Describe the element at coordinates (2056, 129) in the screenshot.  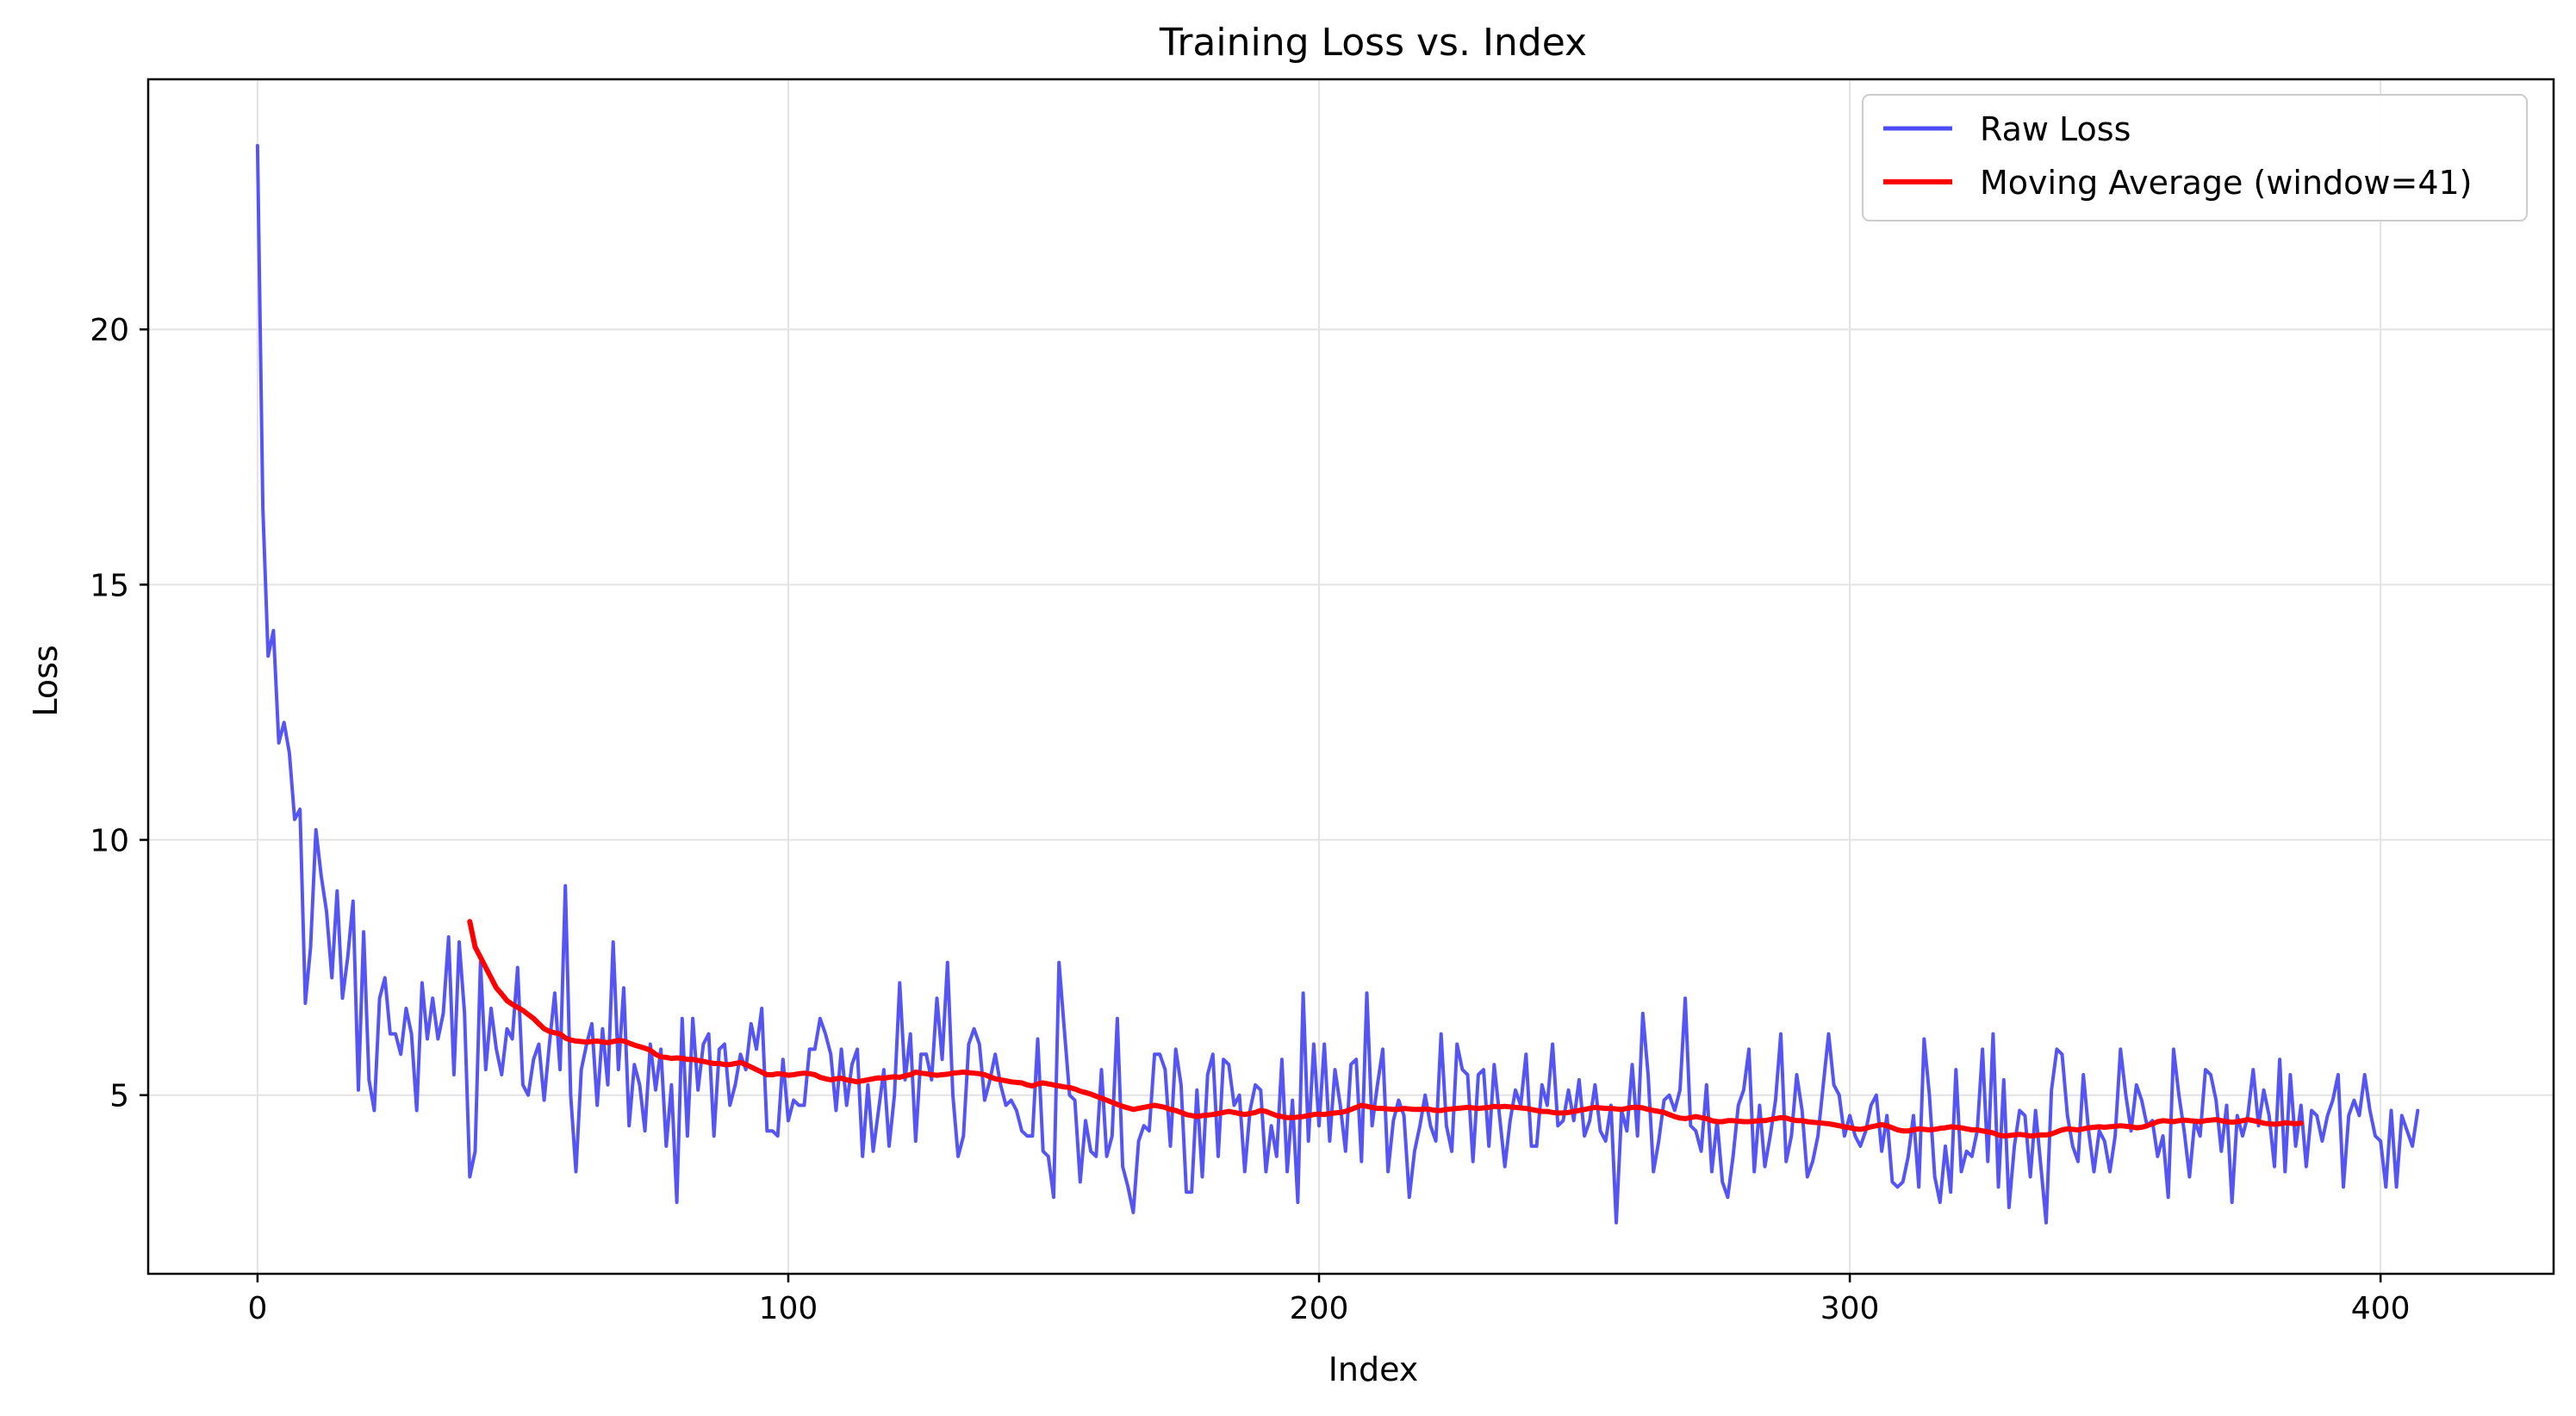
I see `legend-label-raw-loss: Raw Loss` at that location.